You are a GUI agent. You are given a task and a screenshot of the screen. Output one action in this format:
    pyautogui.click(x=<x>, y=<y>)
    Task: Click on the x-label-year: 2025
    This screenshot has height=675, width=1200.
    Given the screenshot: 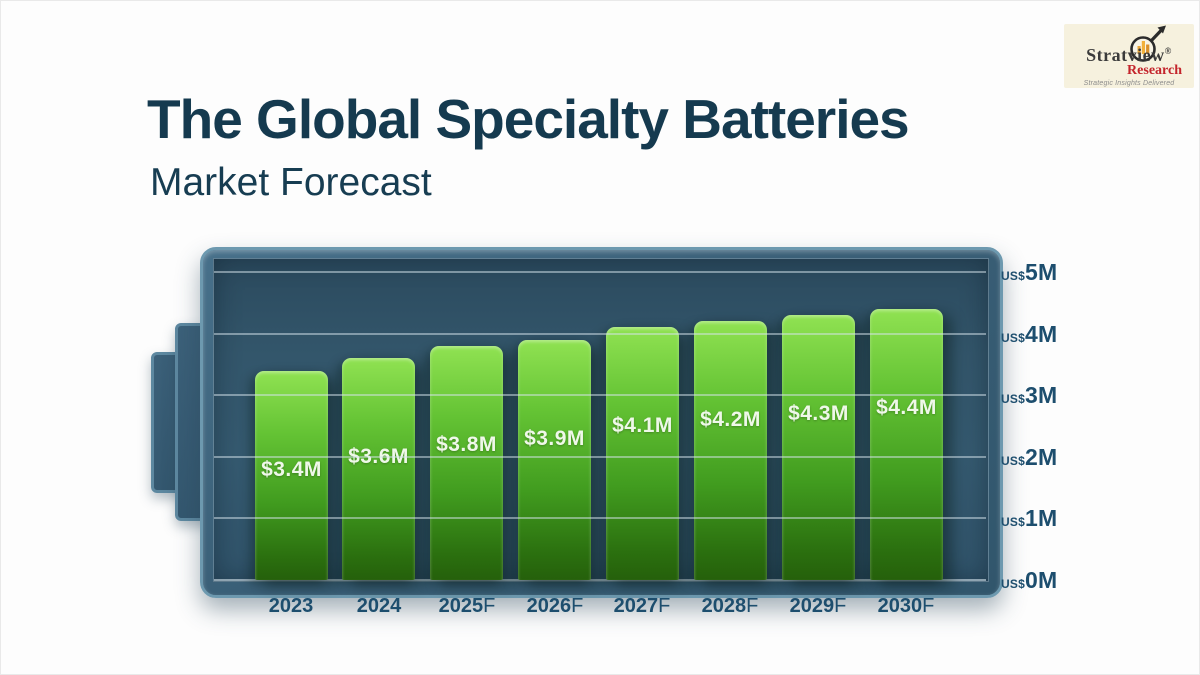 What is the action you would take?
    pyautogui.click(x=461, y=606)
    